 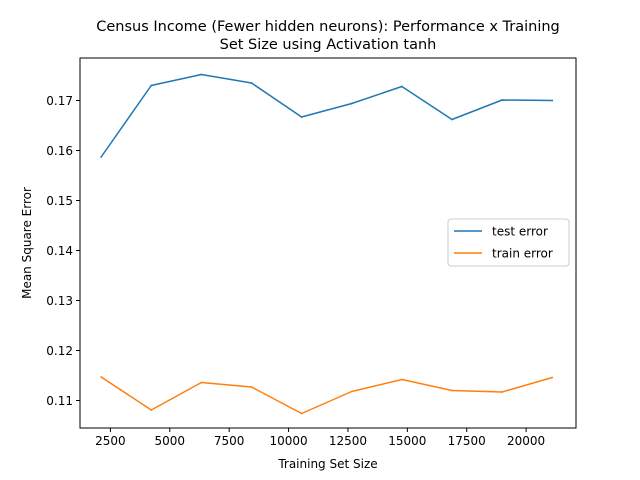 I want to click on chart-title-line2: Set Size using Activation tanh, so click(x=328, y=45).